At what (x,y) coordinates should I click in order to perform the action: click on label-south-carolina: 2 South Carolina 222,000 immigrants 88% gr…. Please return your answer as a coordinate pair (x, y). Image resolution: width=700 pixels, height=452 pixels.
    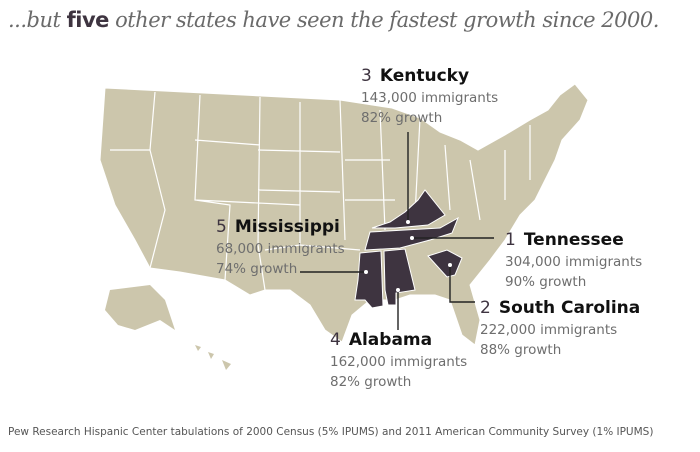
    Looking at the image, I should click on (560, 328).